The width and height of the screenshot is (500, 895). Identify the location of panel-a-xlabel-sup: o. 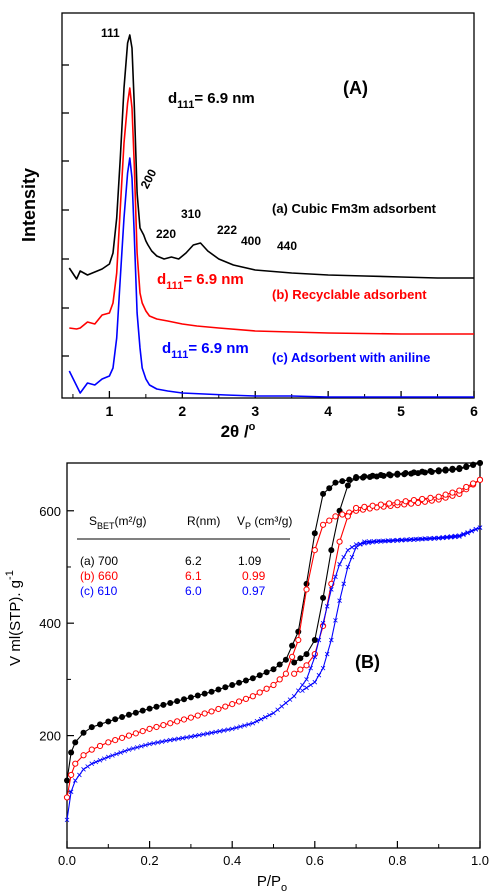
(252, 427).